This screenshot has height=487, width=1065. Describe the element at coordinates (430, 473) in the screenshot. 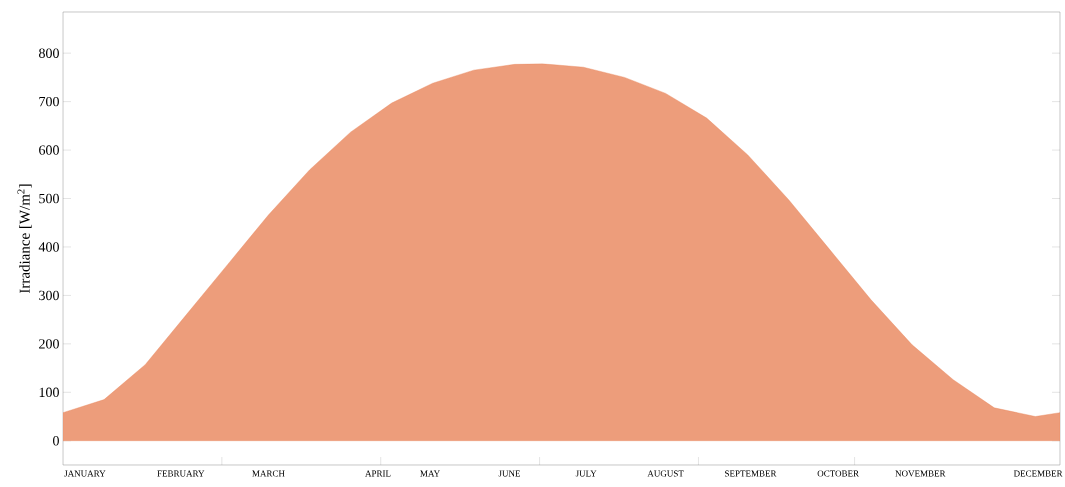

I see `x-tick-label: MAY` at that location.